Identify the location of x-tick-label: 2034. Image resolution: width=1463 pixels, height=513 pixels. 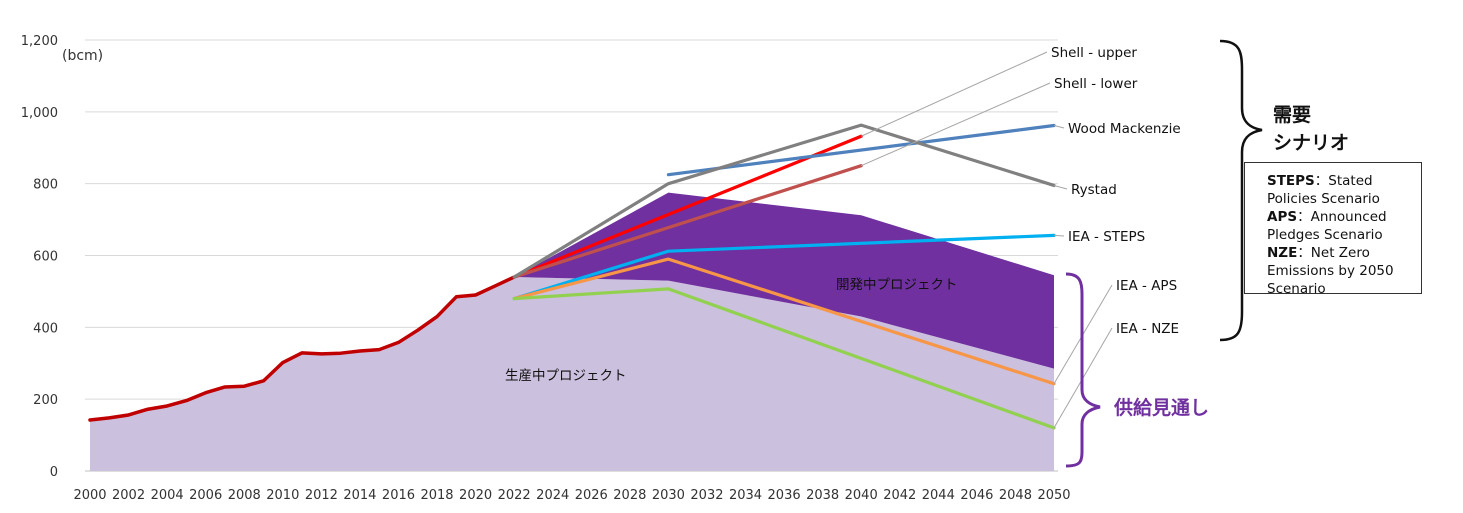
(745, 495).